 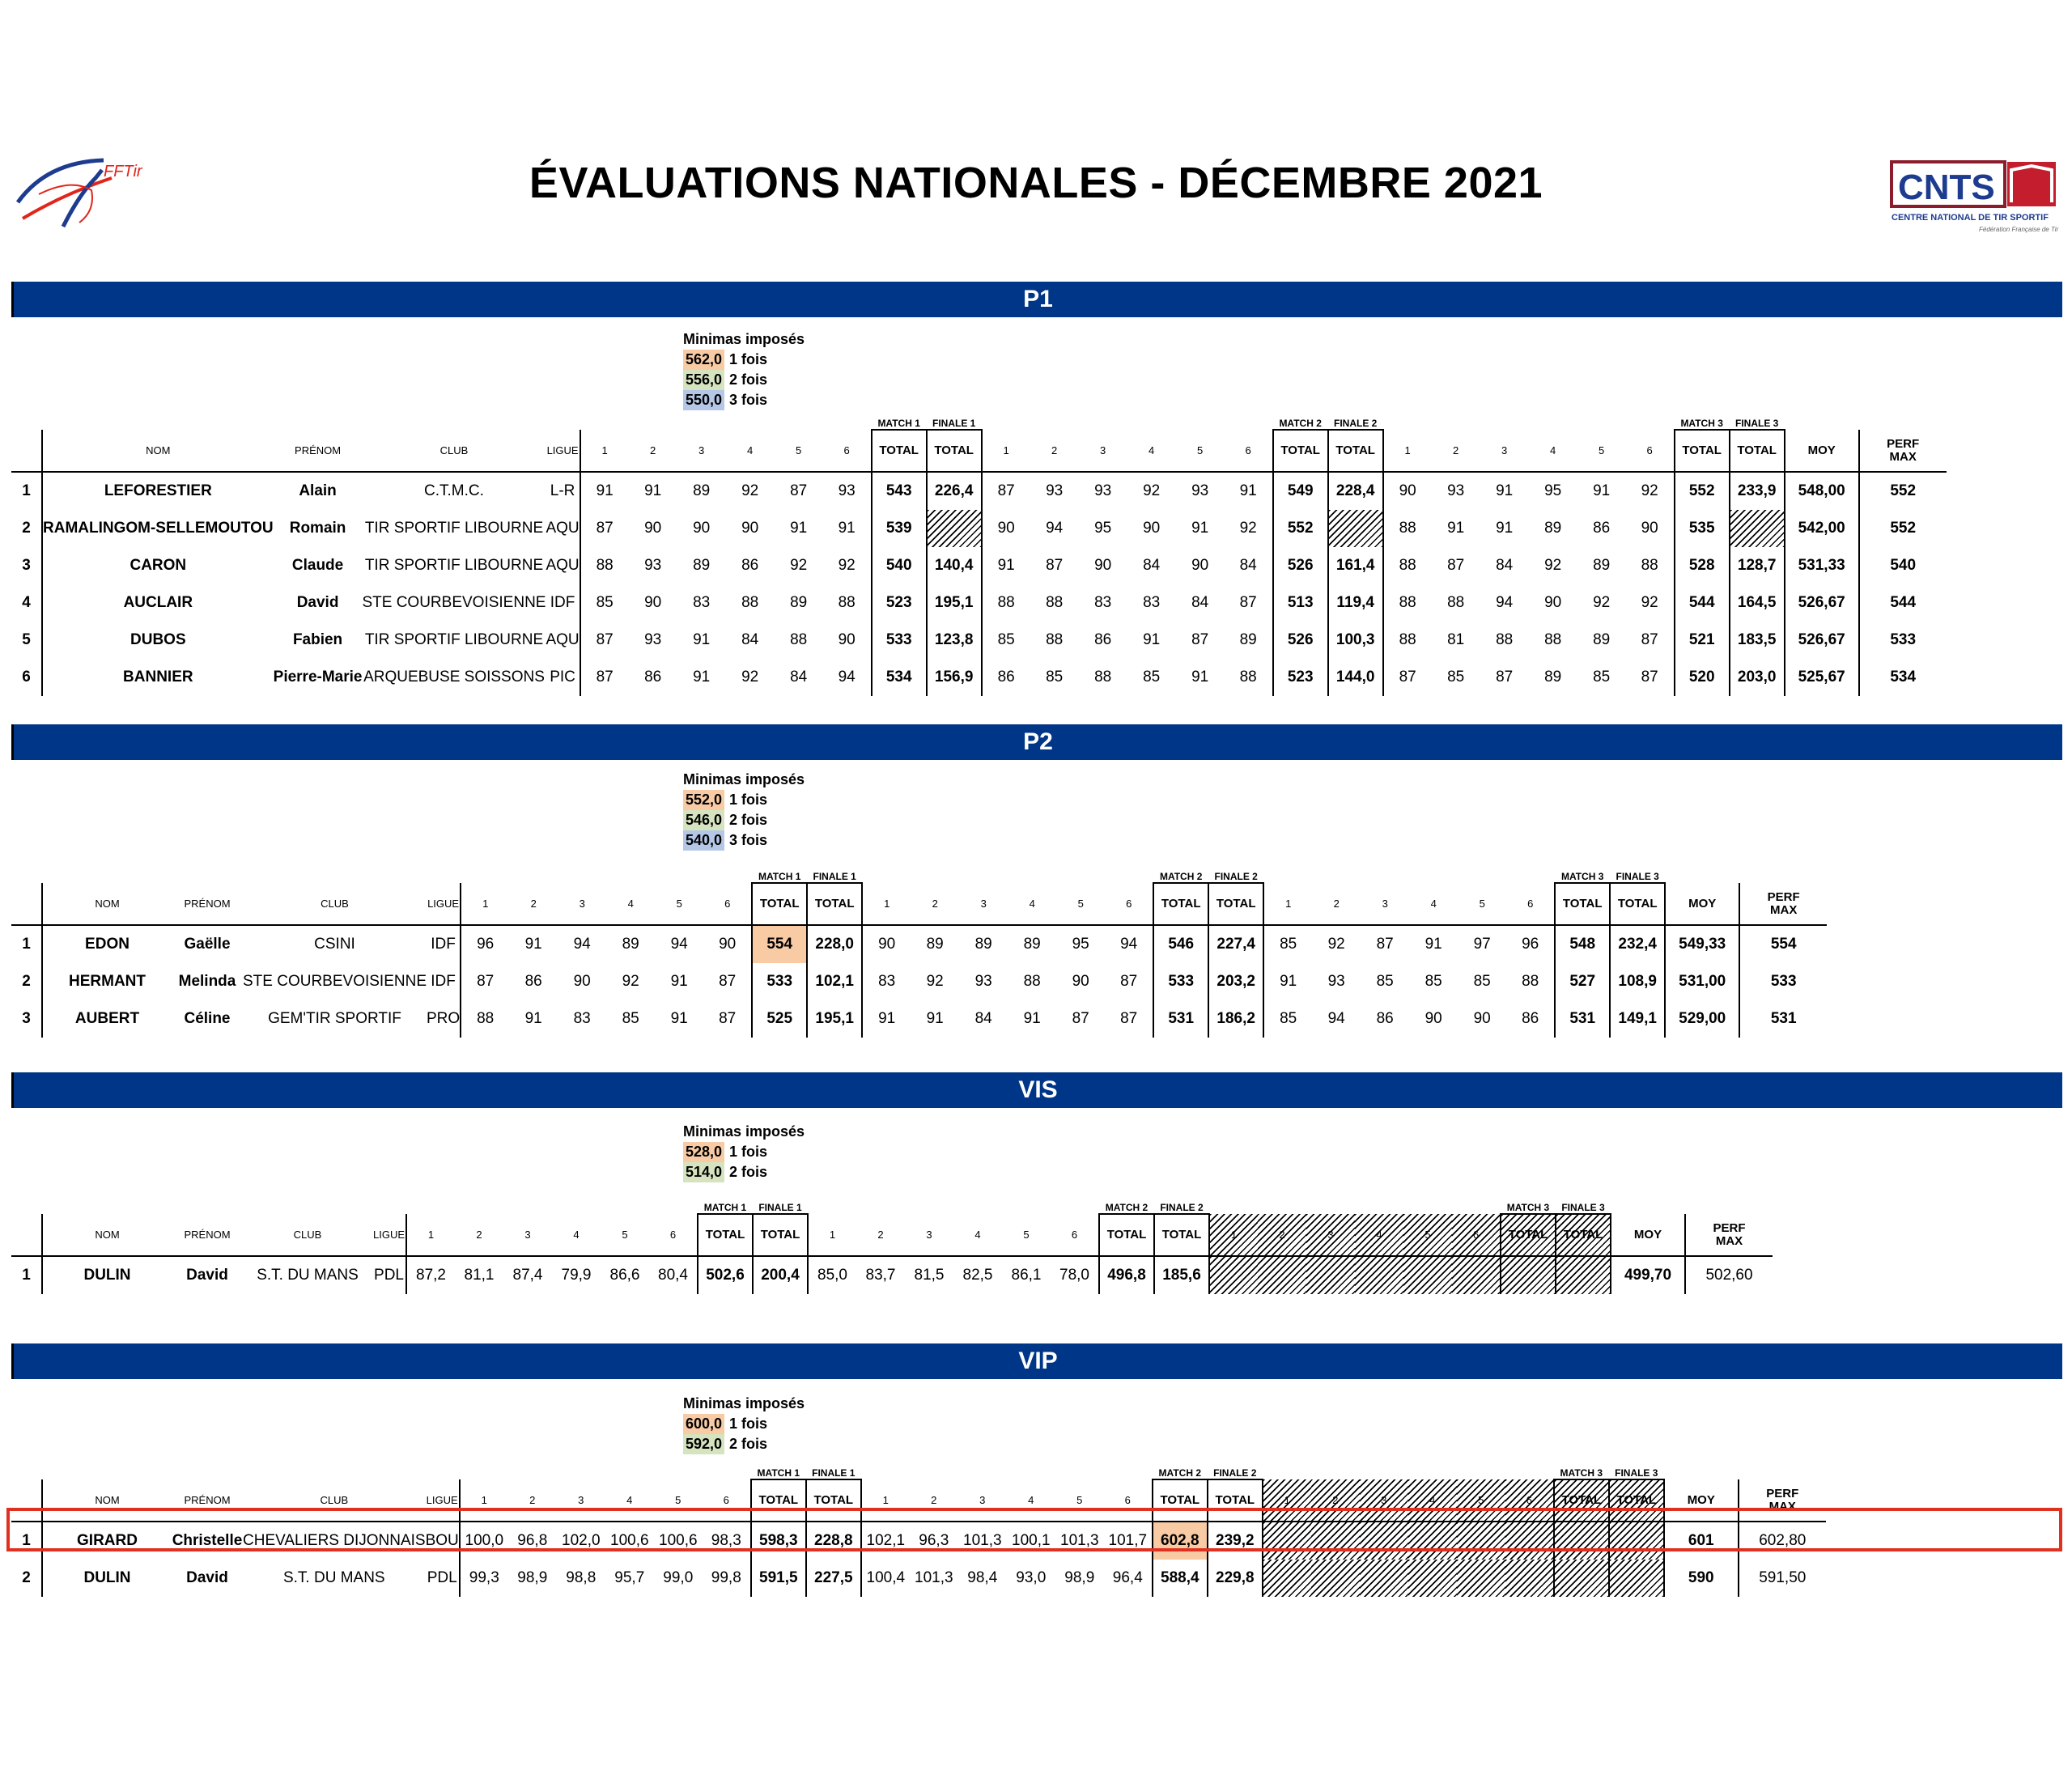 What do you see at coordinates (935, 904) in the screenshot?
I see `series-2-2-header: 2` at bounding box center [935, 904].